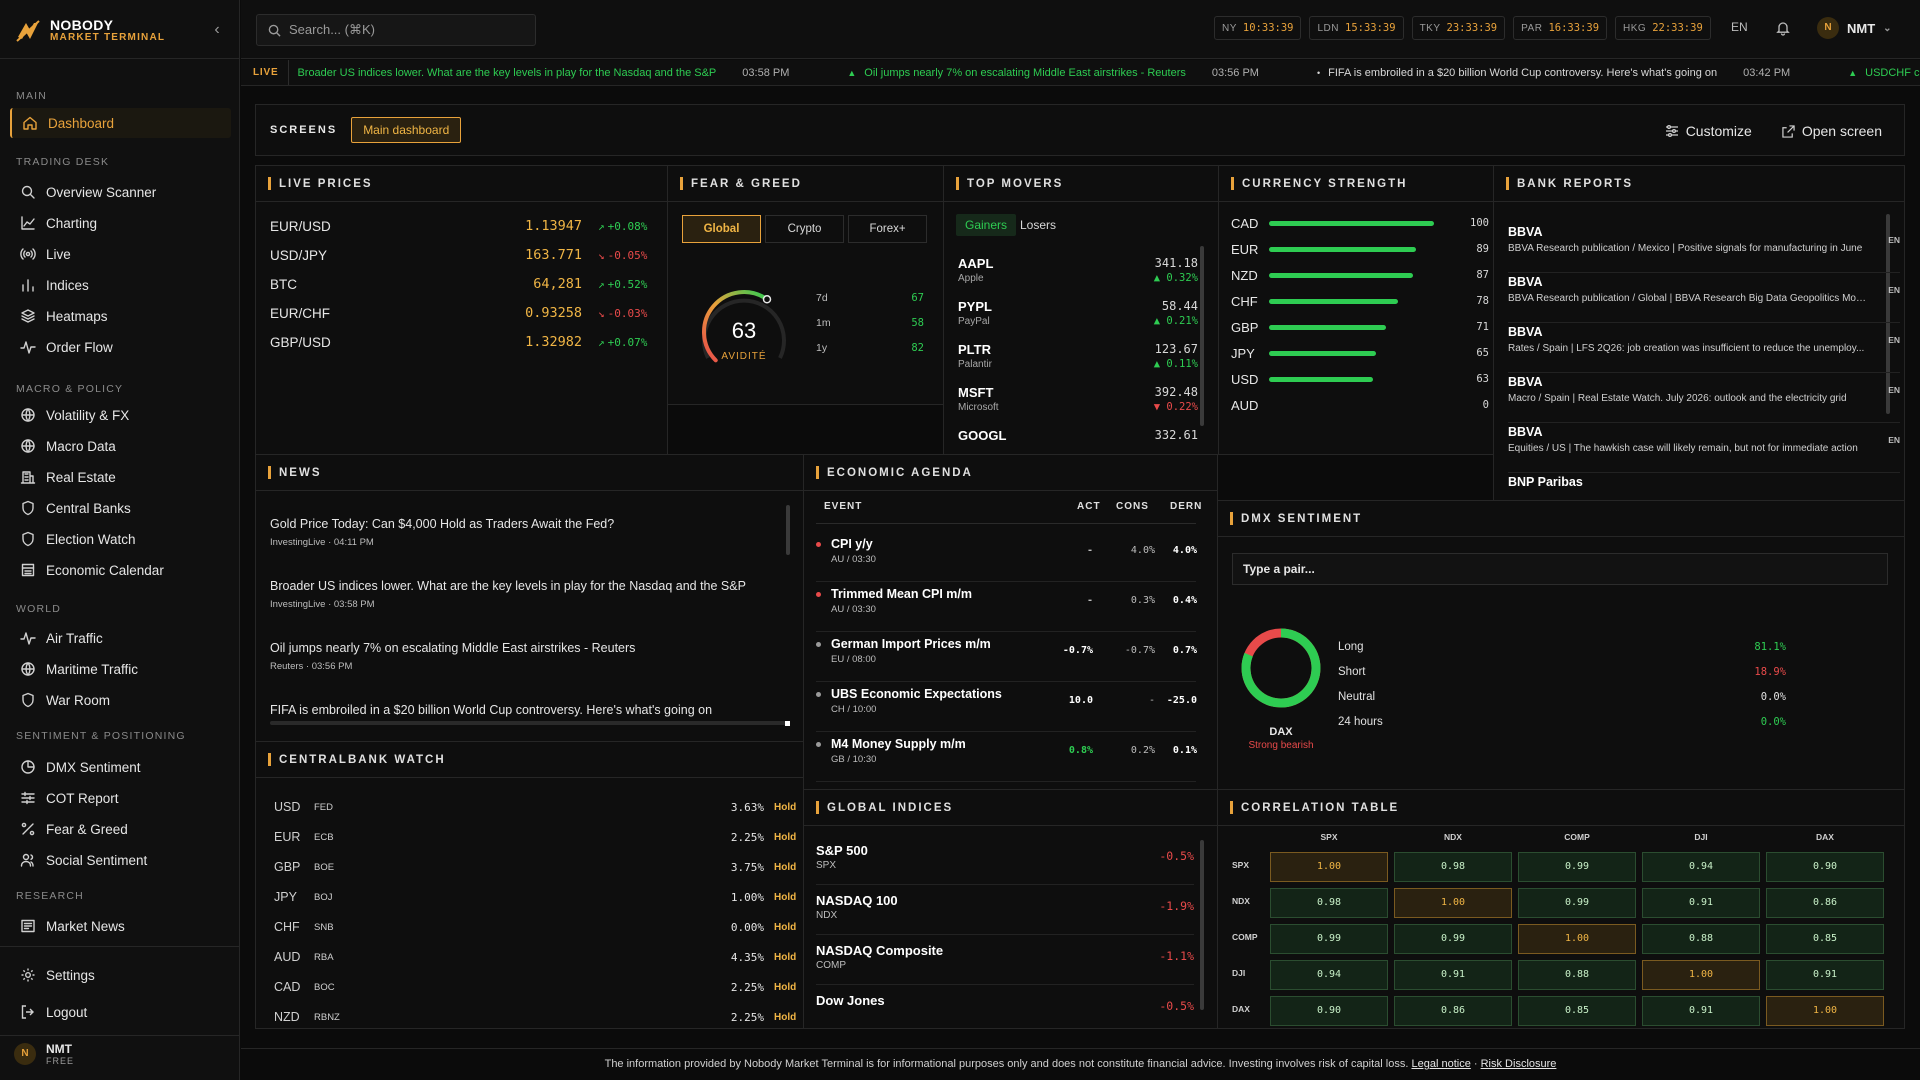 This screenshot has width=1920, height=1080. I want to click on agenda-row: Trimmed Mean CPI m/m AU / 03:30 - 0.3% 0.4%, so click(1006, 607).